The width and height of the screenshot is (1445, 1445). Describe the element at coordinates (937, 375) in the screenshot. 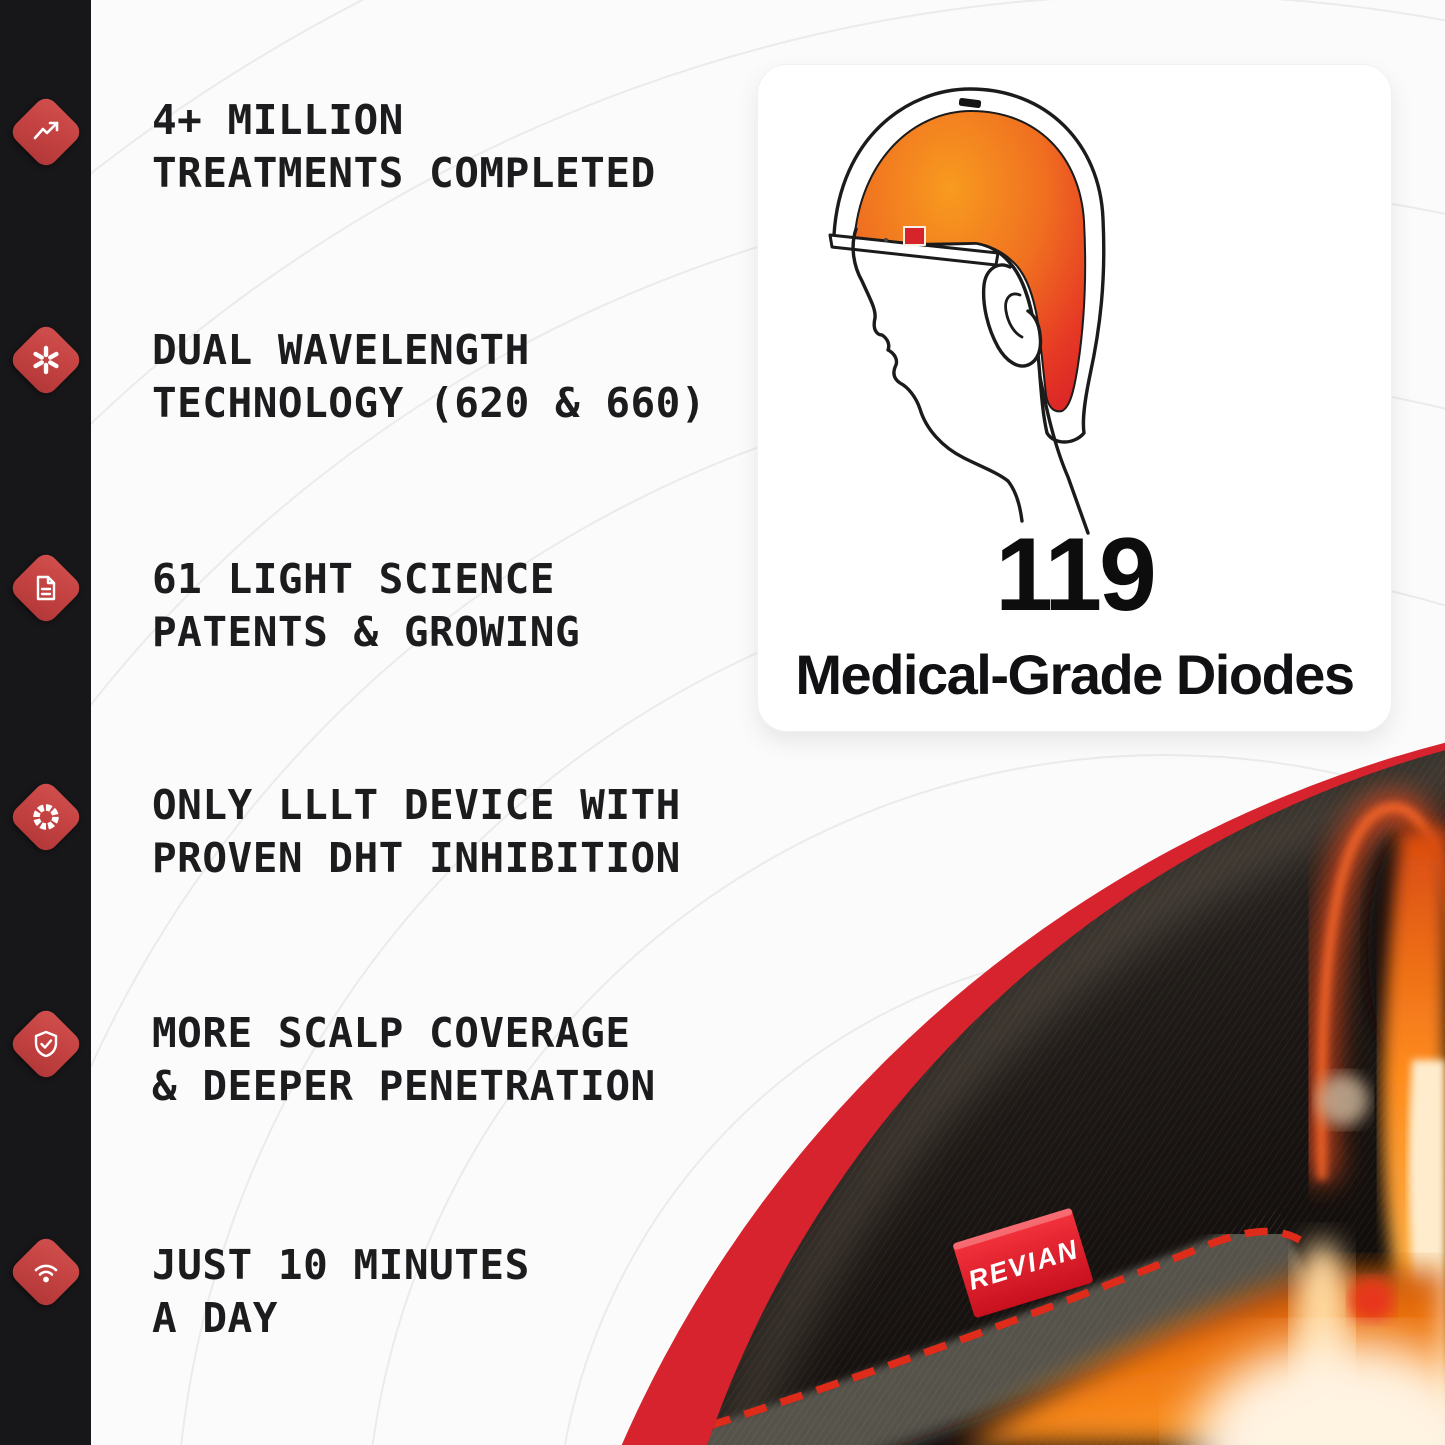

I see `face-profile` at that location.